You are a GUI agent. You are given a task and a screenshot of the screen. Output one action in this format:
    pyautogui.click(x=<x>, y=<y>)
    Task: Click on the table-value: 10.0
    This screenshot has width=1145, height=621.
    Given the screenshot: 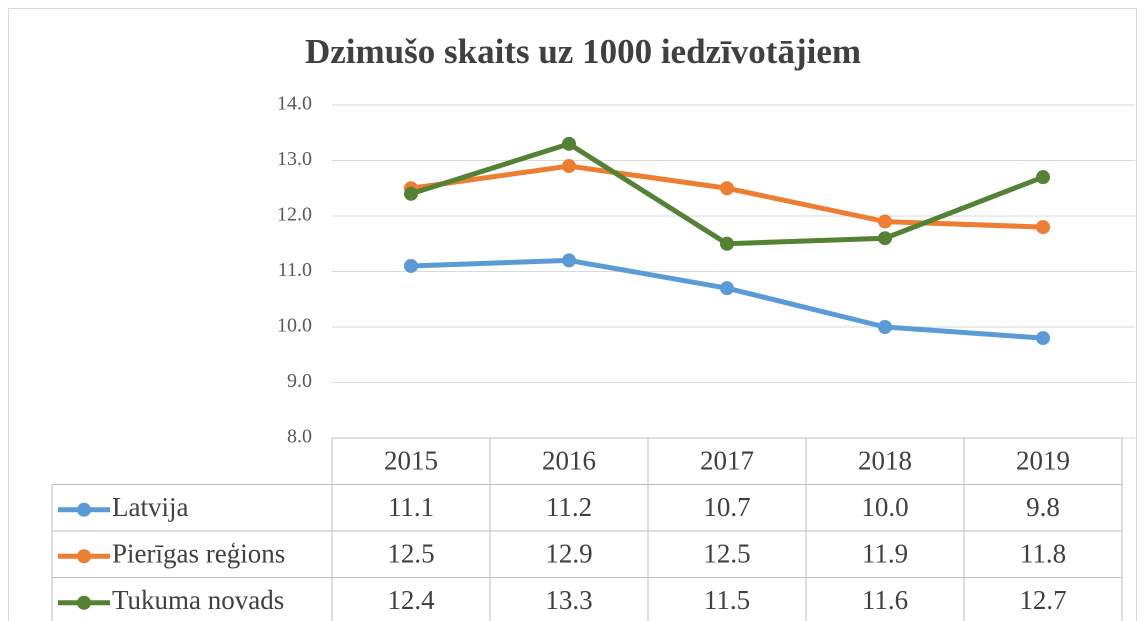 What is the action you would take?
    pyautogui.click(x=884, y=507)
    